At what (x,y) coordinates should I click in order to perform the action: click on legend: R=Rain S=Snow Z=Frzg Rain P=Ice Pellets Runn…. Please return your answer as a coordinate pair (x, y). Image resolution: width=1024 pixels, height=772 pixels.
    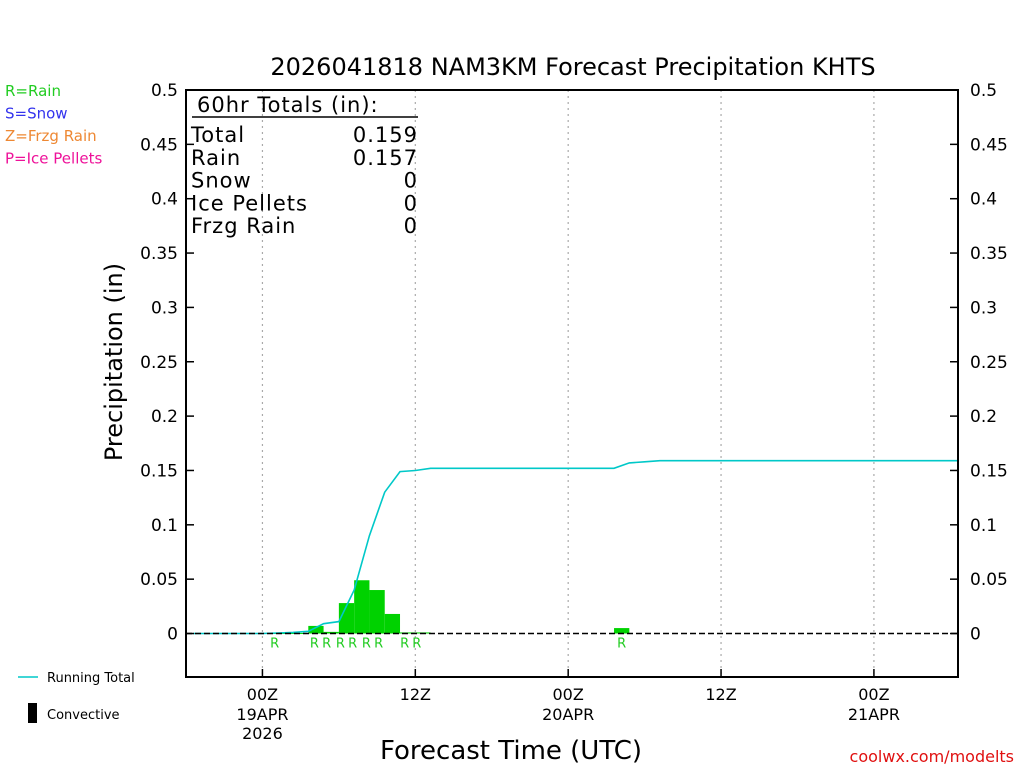
    Looking at the image, I should click on (70, 402).